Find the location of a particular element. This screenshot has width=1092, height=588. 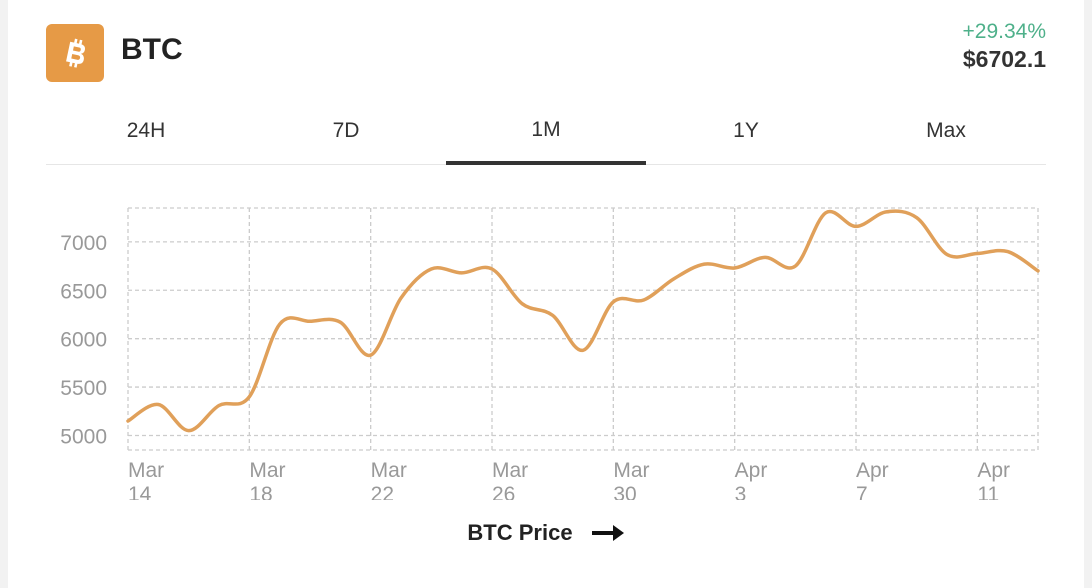

coin-logo is located at coordinates (75, 53).